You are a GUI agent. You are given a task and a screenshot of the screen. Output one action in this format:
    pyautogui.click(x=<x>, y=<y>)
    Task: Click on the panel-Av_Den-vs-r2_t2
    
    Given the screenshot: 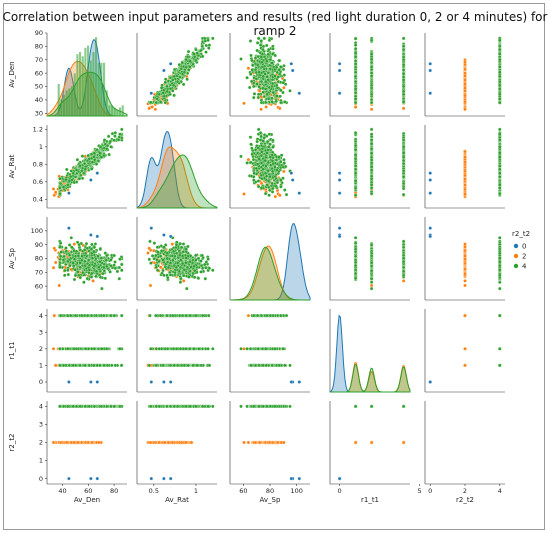 What is the action you would take?
    pyautogui.click(x=465, y=74)
    